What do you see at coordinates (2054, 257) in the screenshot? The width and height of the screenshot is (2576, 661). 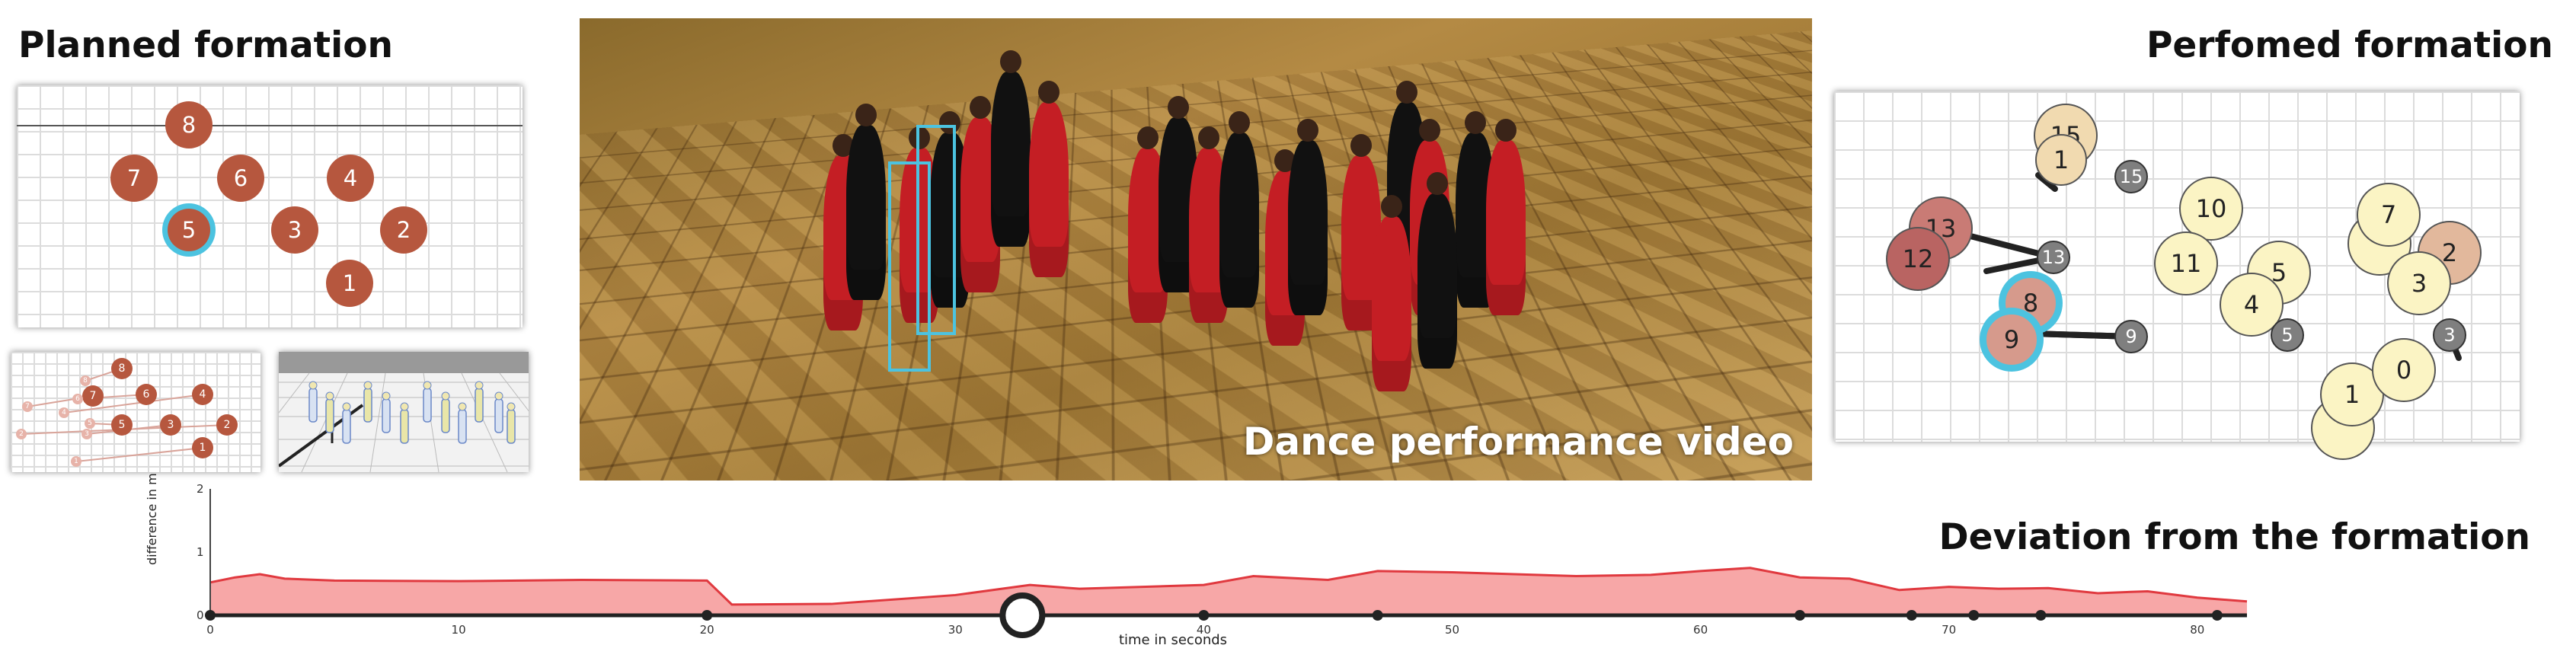 I see `performed-position-marker-13: 13` at bounding box center [2054, 257].